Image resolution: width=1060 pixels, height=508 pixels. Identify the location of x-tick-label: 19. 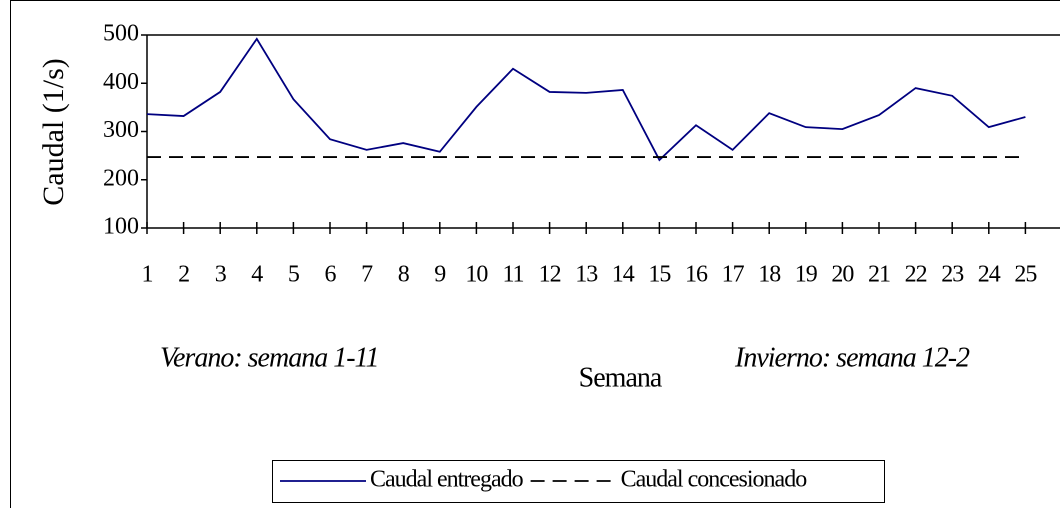
(806, 275).